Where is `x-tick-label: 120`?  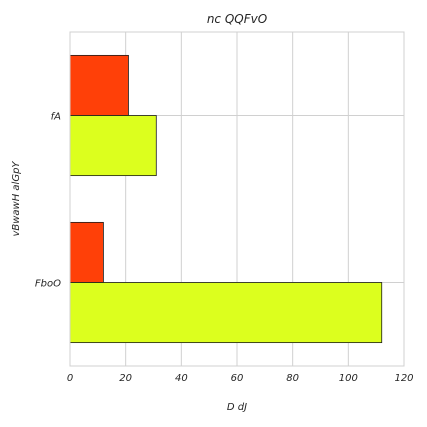 x-tick-label: 120 is located at coordinates (403, 378).